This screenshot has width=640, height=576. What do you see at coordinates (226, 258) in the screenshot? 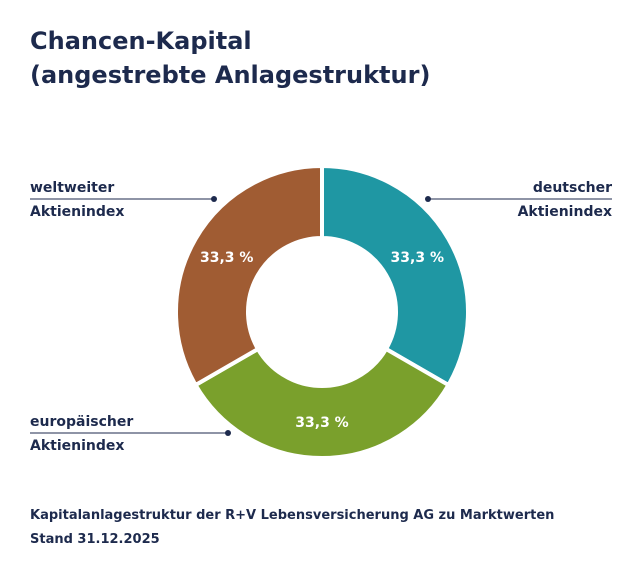
I see `slice-value-label-weltweiter: 33,3 %` at bounding box center [226, 258].